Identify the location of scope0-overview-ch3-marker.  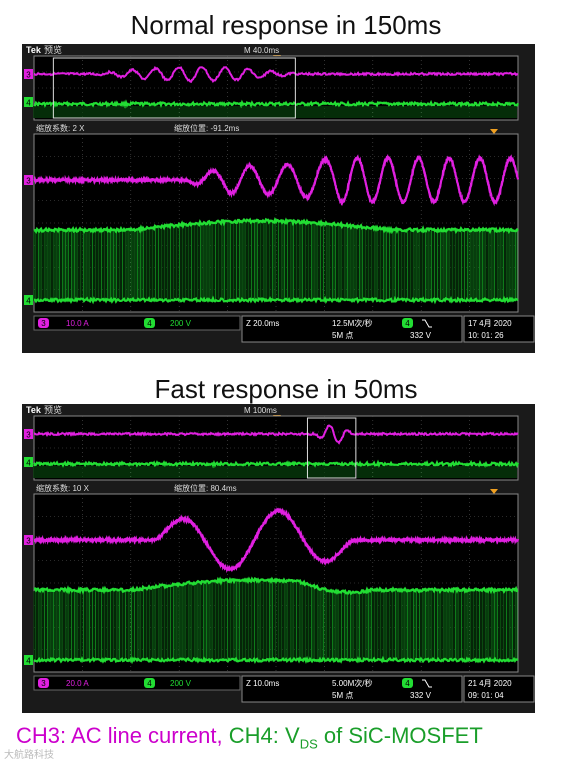
(28, 74).